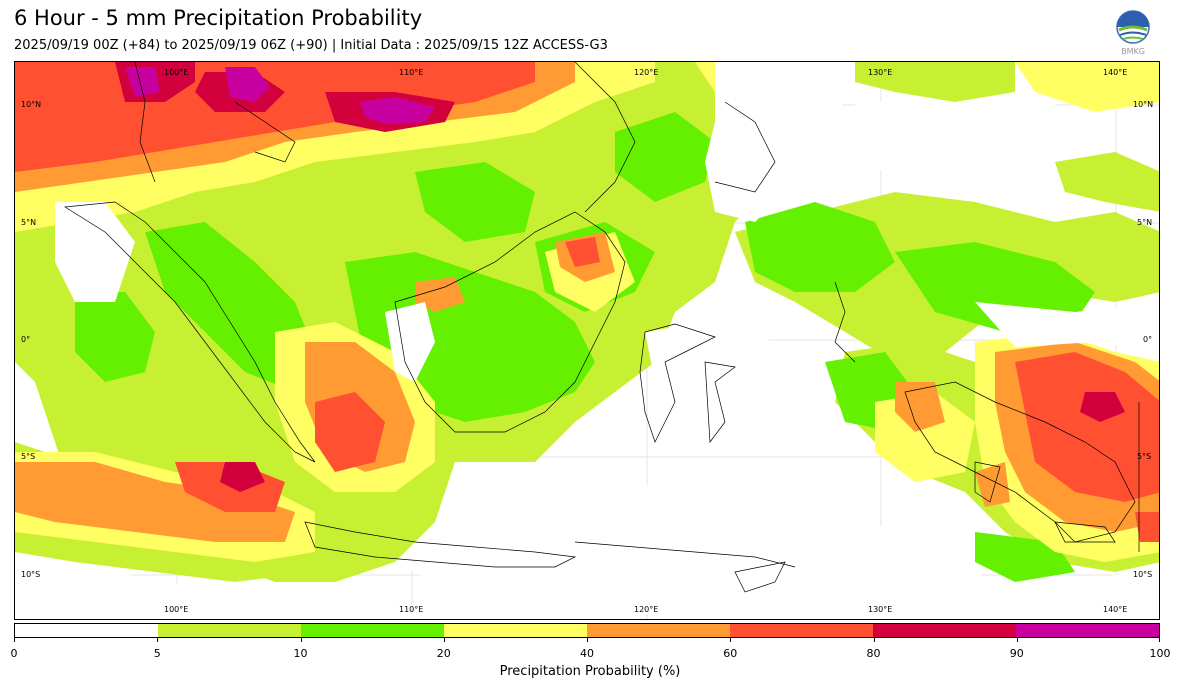  Describe the element at coordinates (1143, 574) in the screenshot. I see `lat-label-right-10s: 10°S` at that location.